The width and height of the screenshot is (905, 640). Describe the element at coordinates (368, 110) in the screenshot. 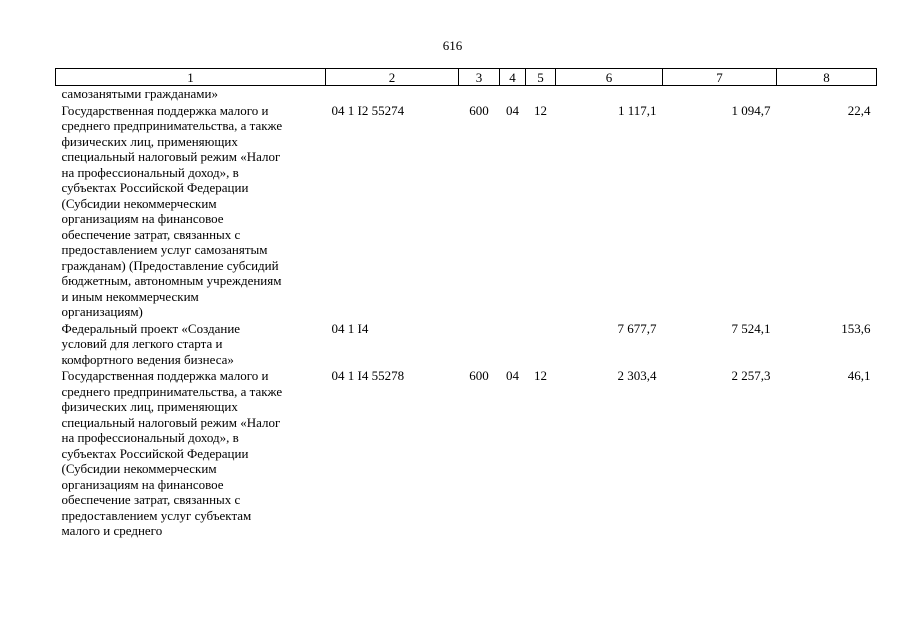

I see `row-code: 04 1 I2 55274` at that location.